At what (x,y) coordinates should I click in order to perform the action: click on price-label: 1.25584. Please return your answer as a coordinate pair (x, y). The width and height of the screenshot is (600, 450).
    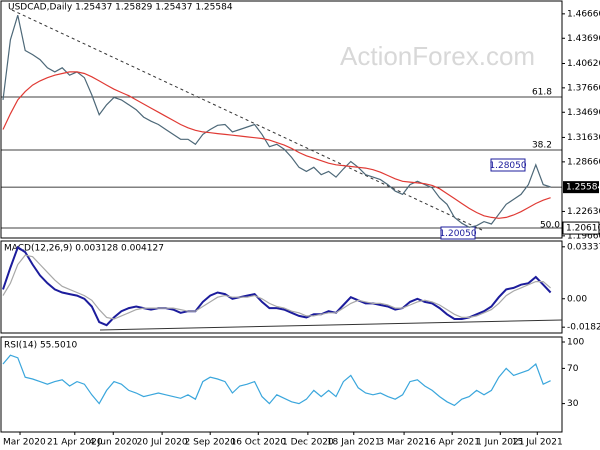
    Looking at the image, I should click on (583, 188).